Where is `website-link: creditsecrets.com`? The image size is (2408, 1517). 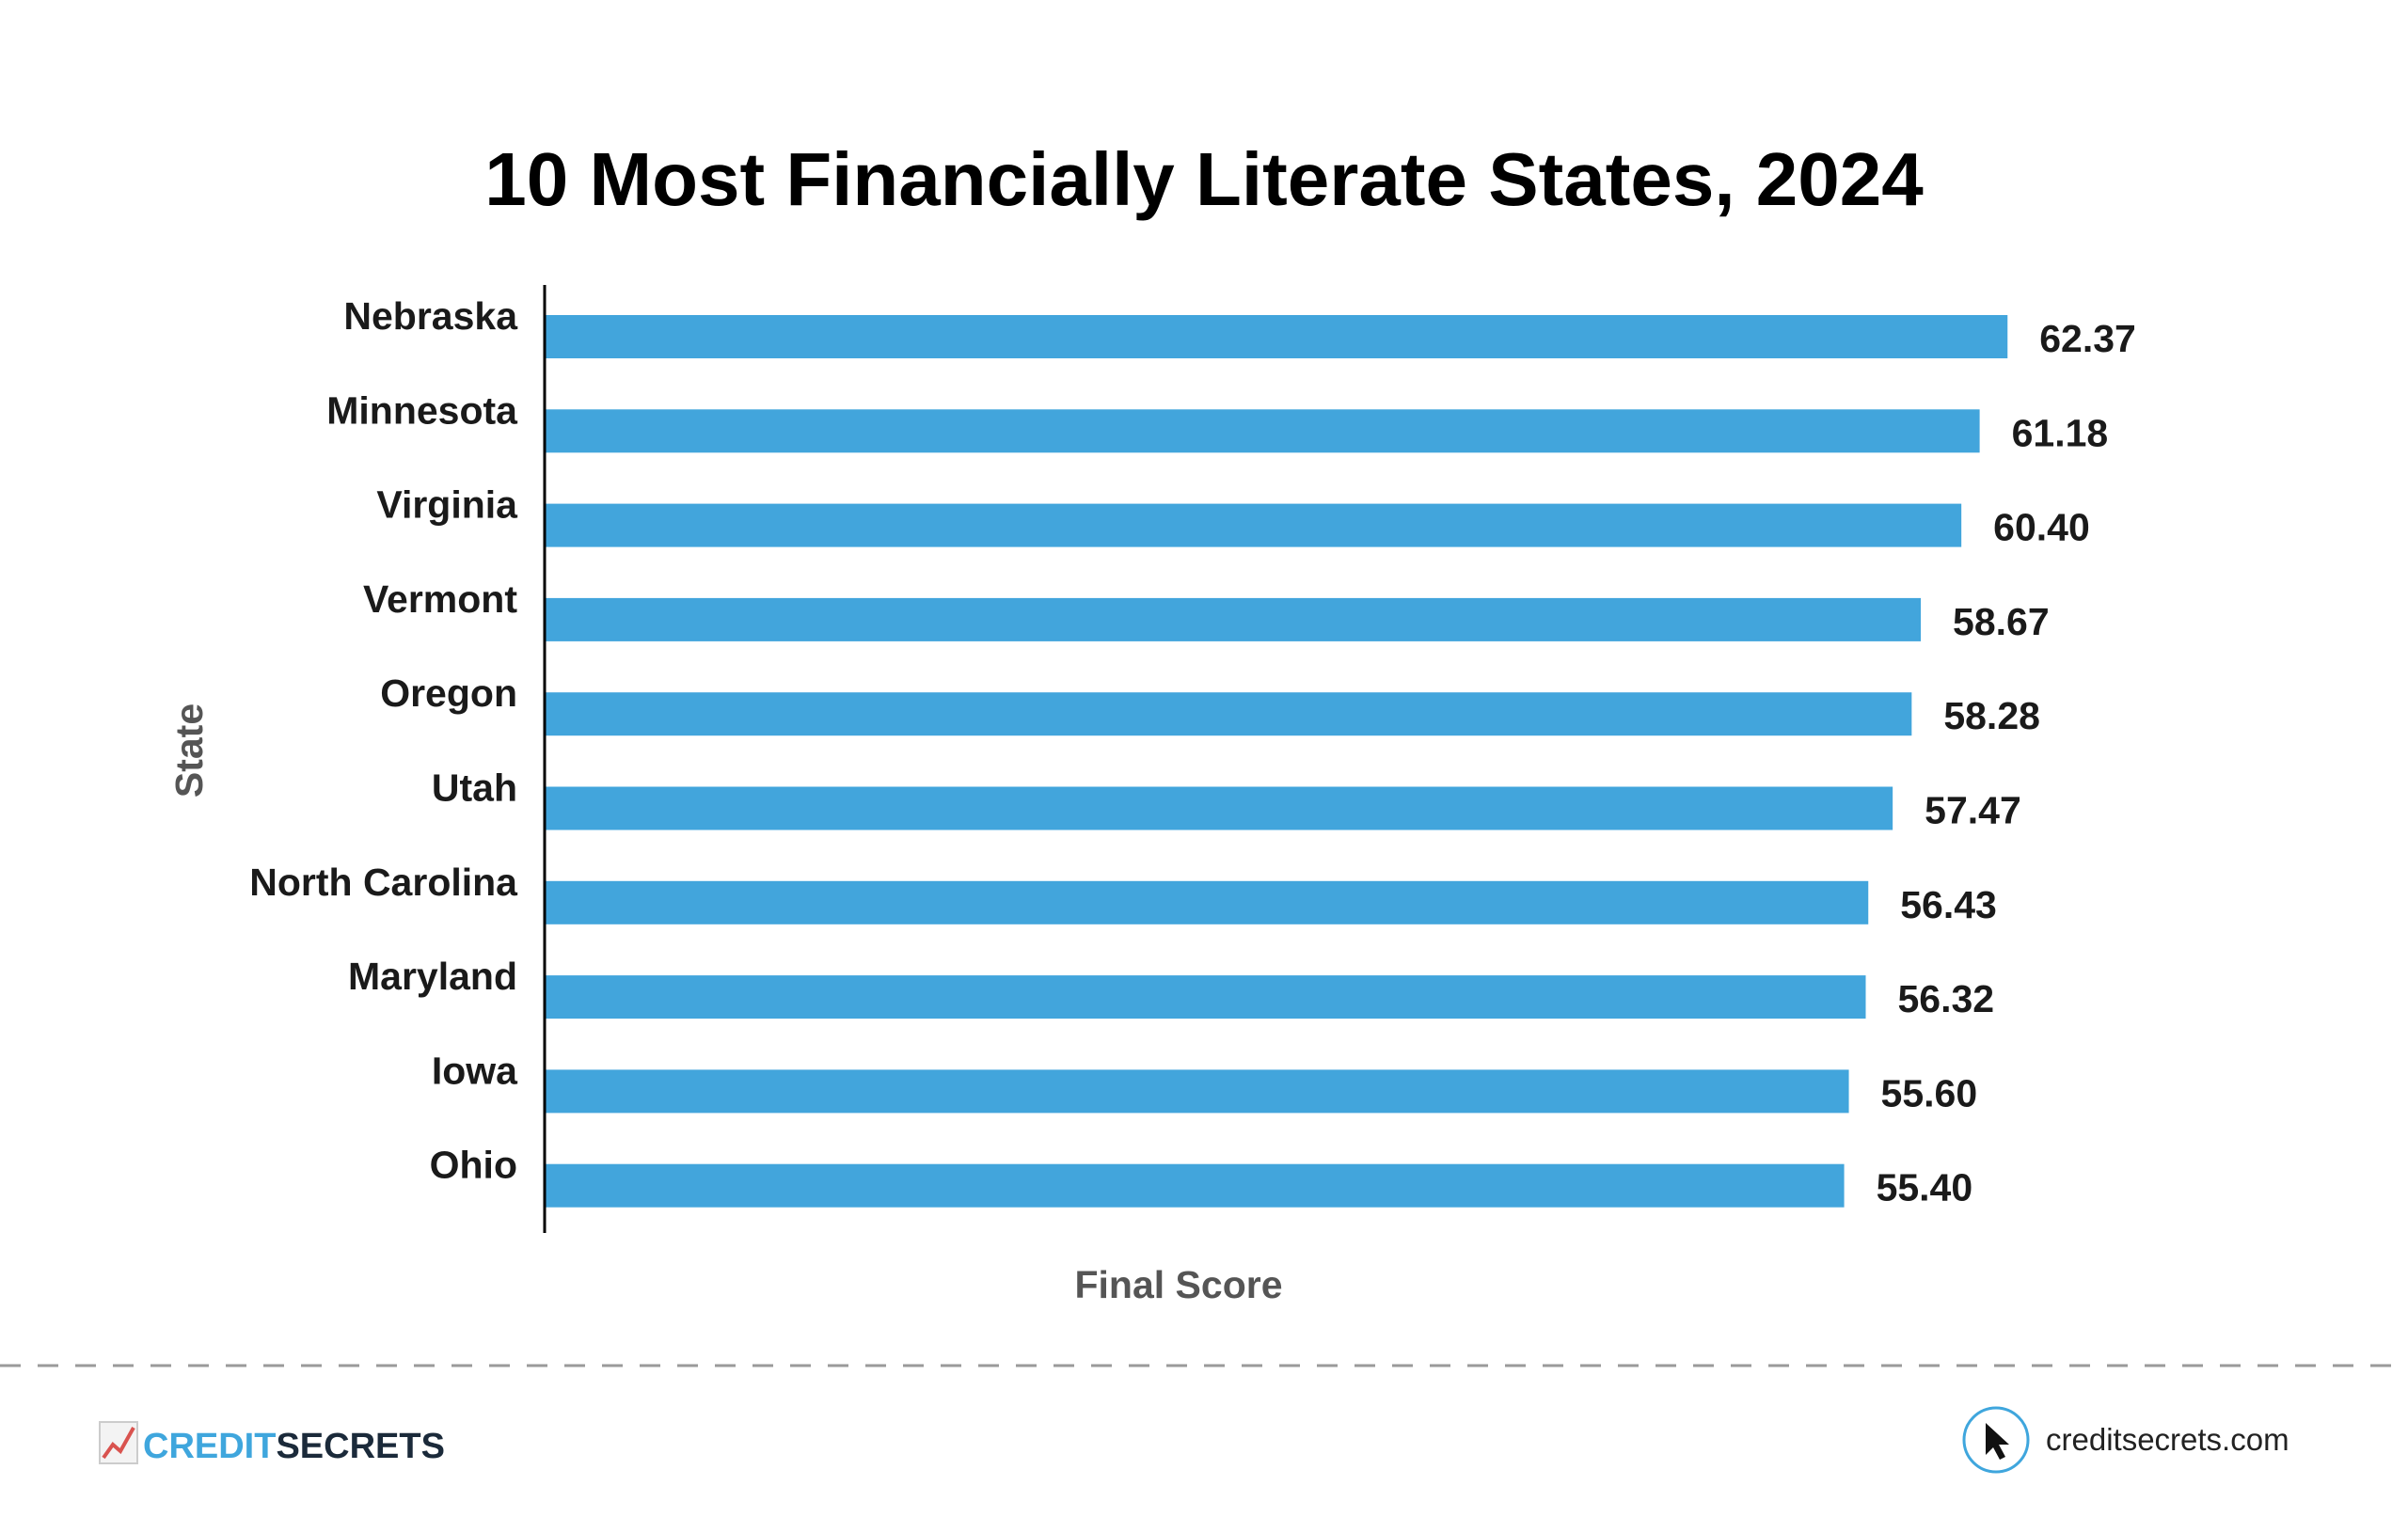
website-link: creditsecrets.com is located at coordinates (2125, 1440).